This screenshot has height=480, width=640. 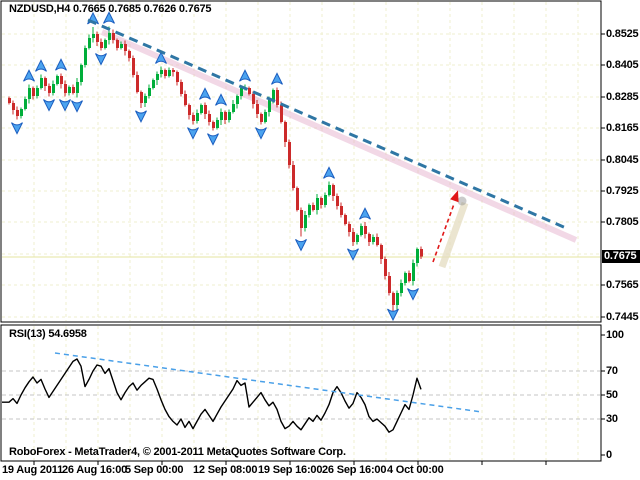 What do you see at coordinates (443, 233) in the screenshot?
I see `signal-arrow-line` at bounding box center [443, 233].